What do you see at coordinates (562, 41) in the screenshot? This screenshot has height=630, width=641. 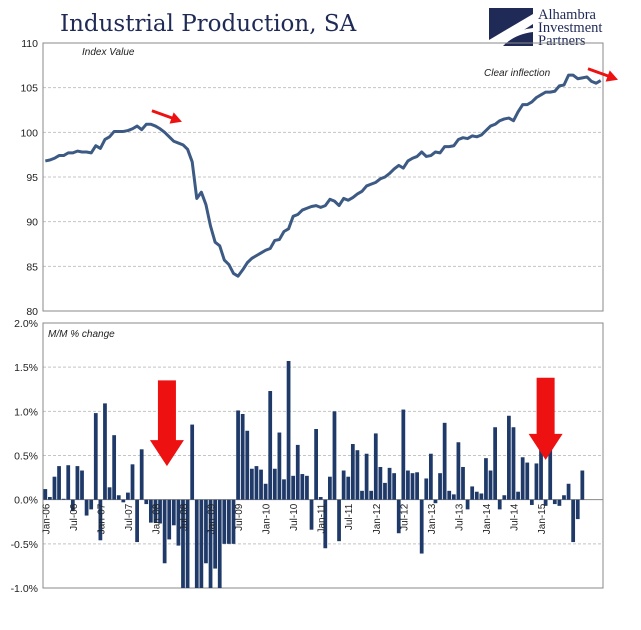 I see `logo-text-line-3: Partners` at bounding box center [562, 41].